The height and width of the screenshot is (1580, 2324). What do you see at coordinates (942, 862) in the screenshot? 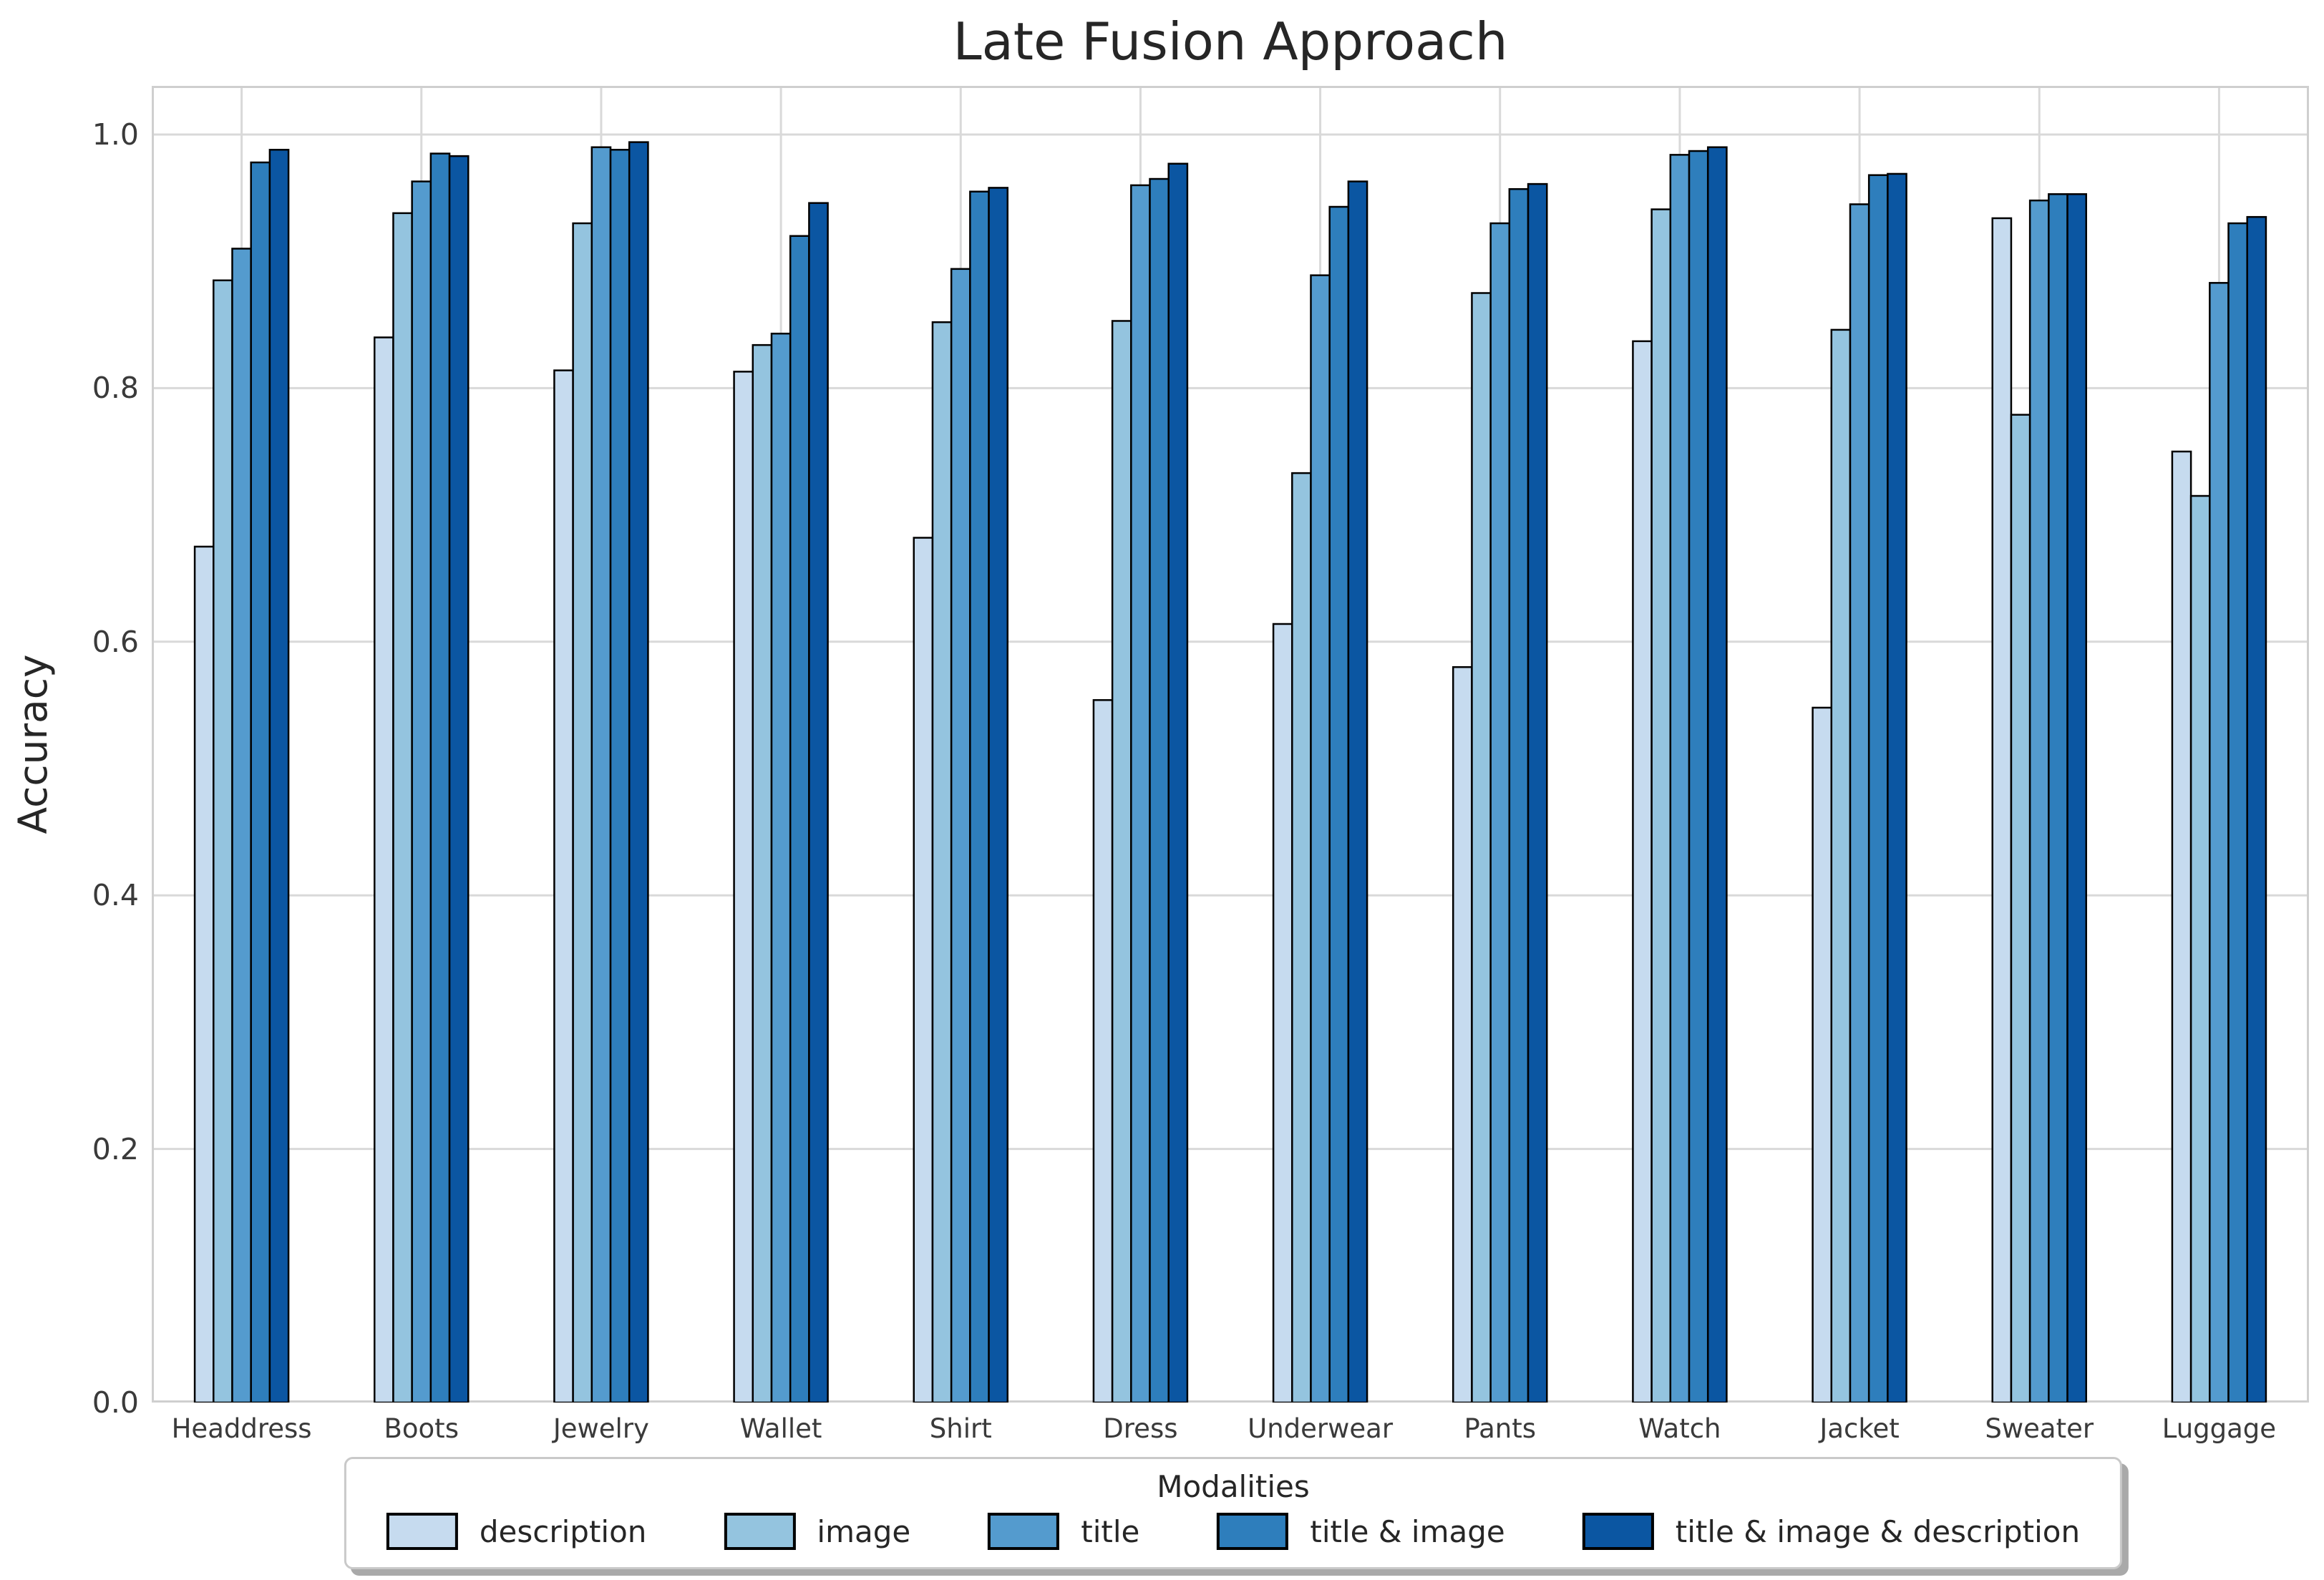
I see `bar-shirt-image` at bounding box center [942, 862].